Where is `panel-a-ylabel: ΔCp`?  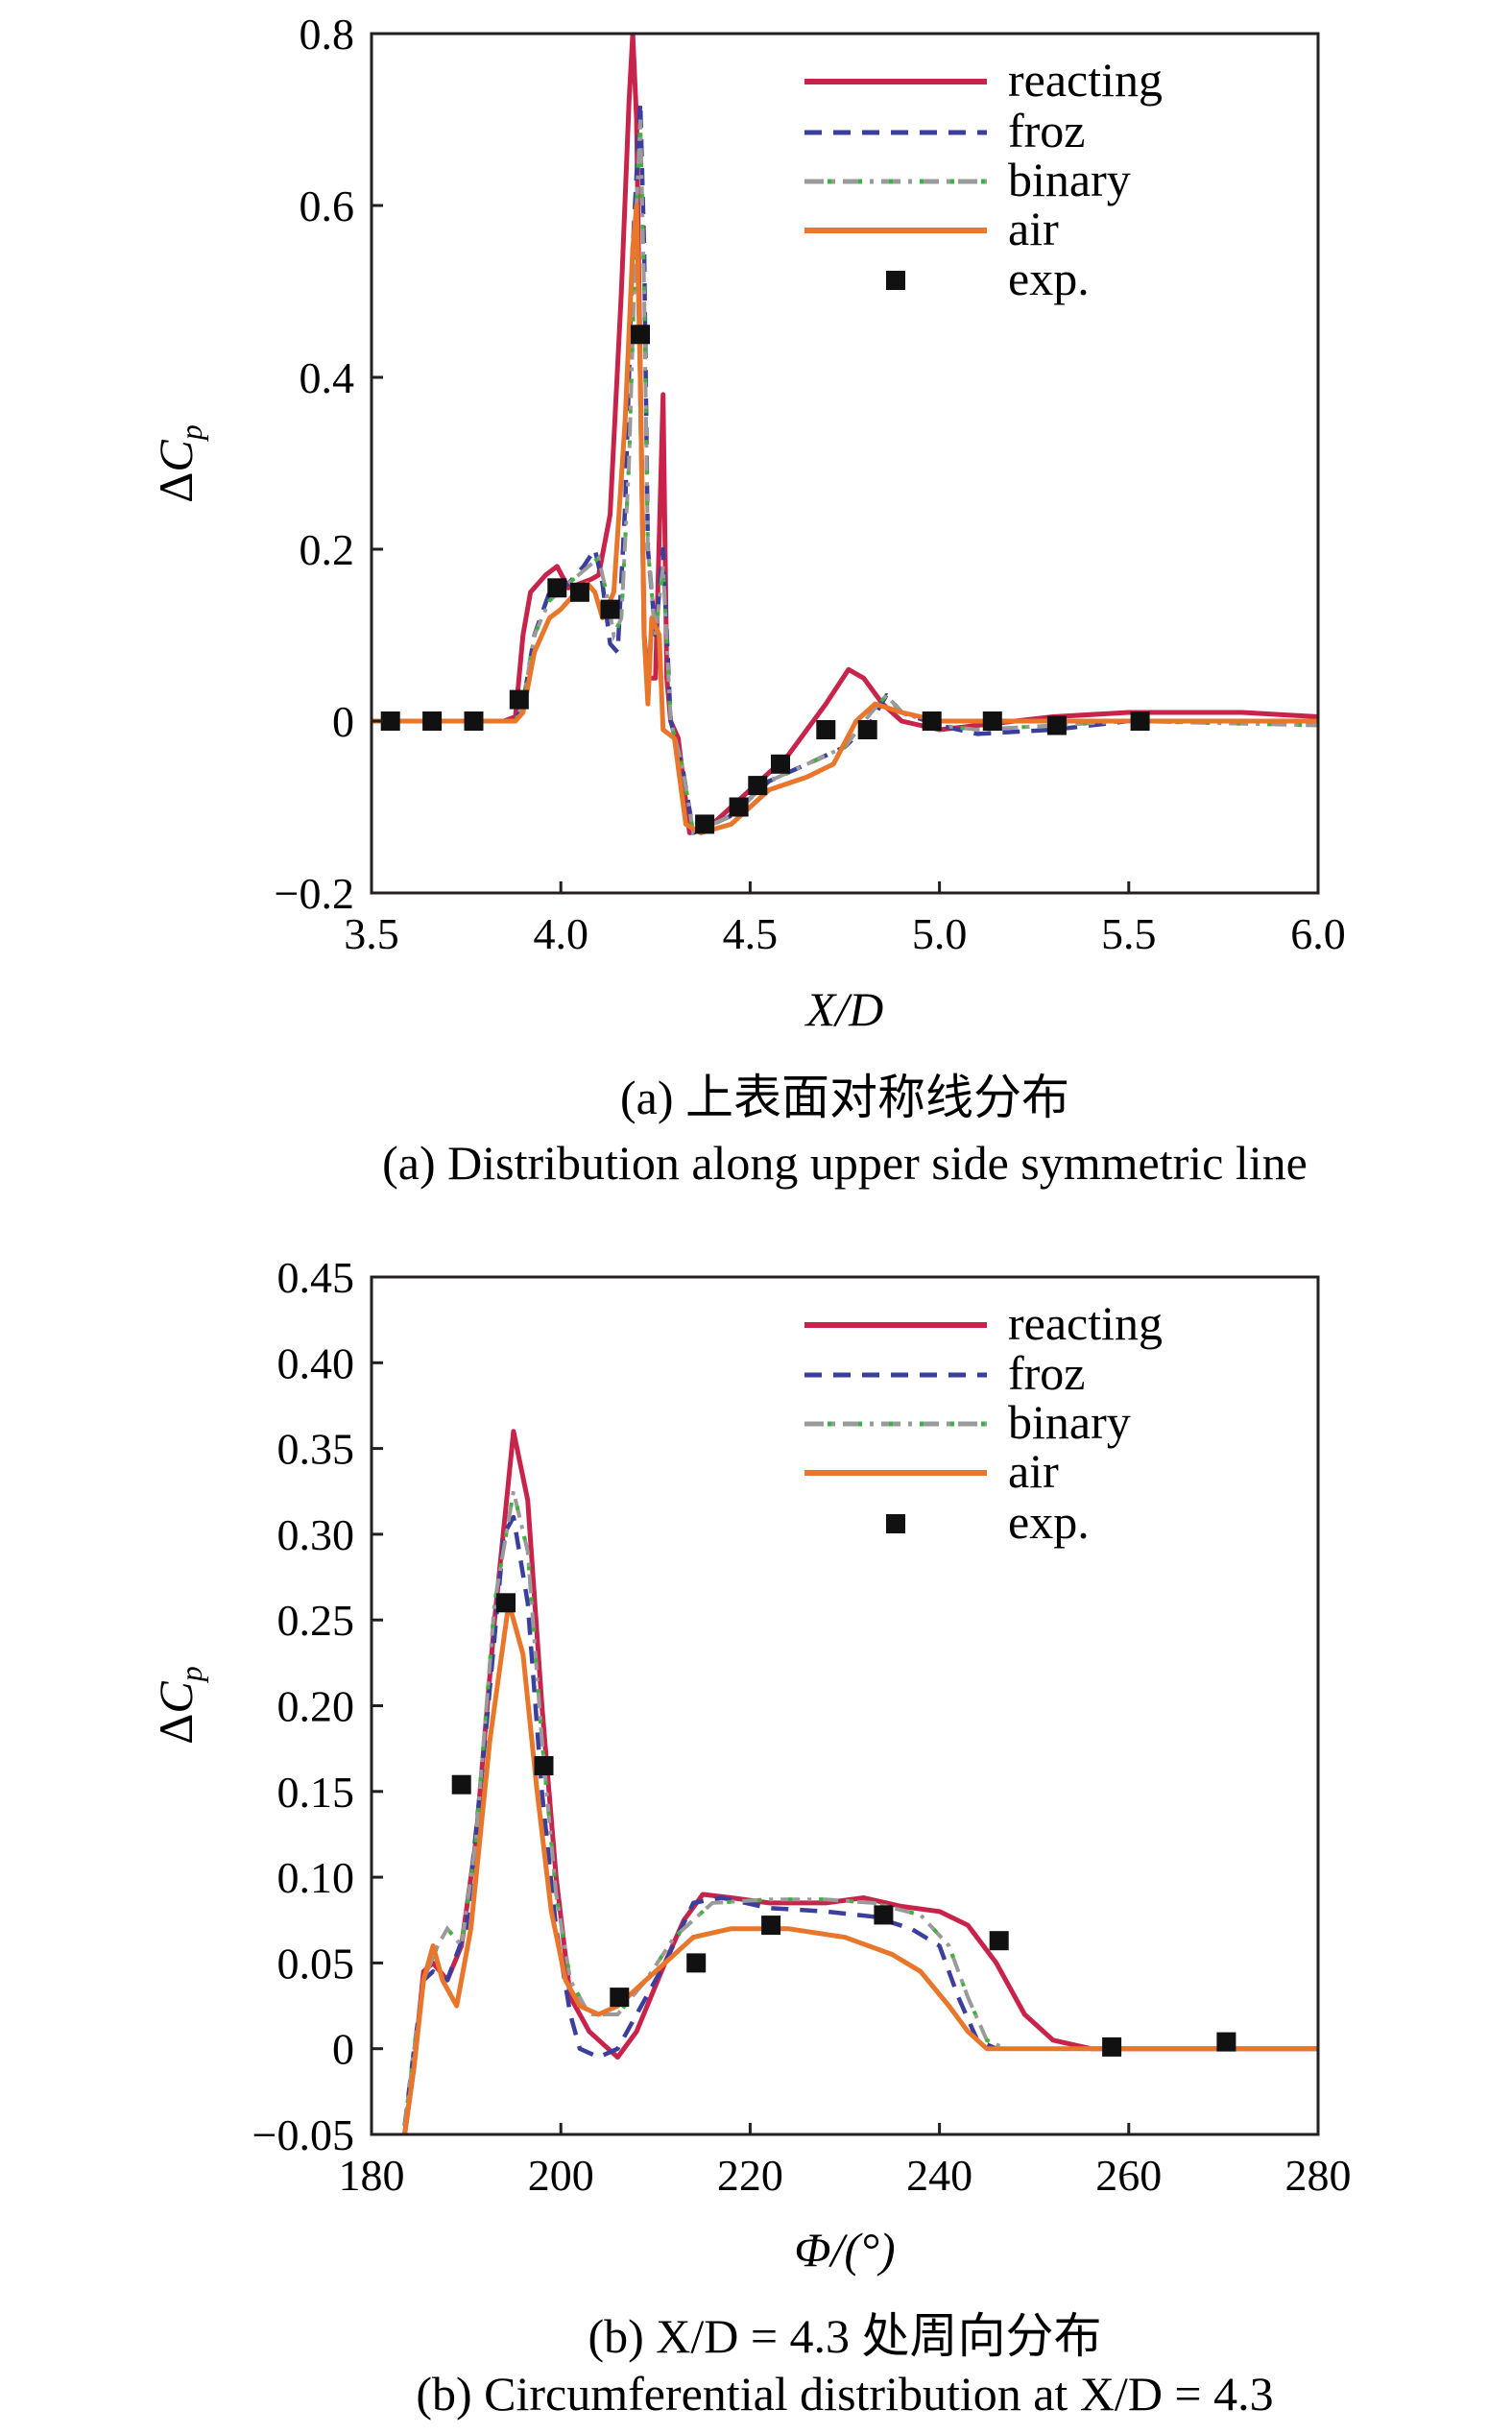
panel-a-ylabel: ΔCp is located at coordinates (178, 464).